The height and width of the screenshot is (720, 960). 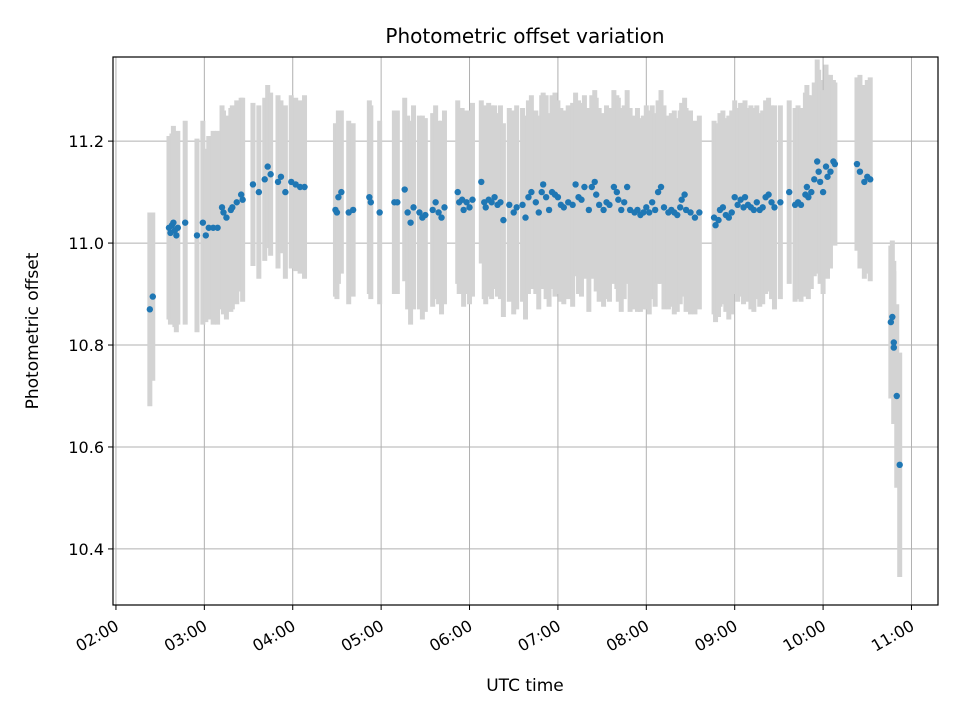 What do you see at coordinates (525, 686) in the screenshot?
I see `x-axis-title: UTC time` at bounding box center [525, 686].